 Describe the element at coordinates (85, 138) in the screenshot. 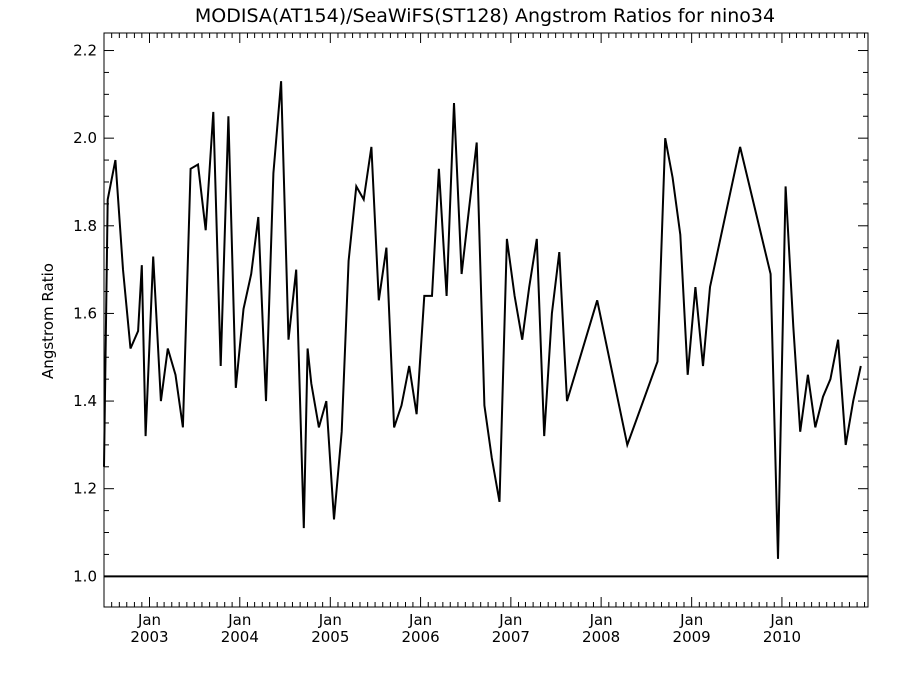

I see `y-tick-label: 2.0` at that location.